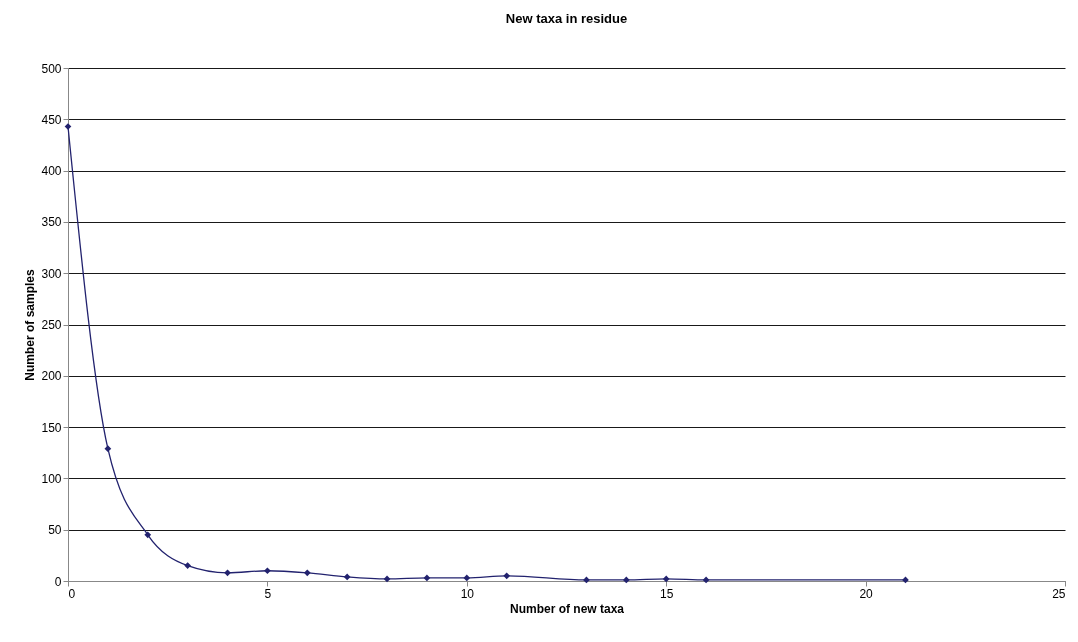  What do you see at coordinates (51, 171) in the screenshot?
I see `y-tick-label: 400` at bounding box center [51, 171].